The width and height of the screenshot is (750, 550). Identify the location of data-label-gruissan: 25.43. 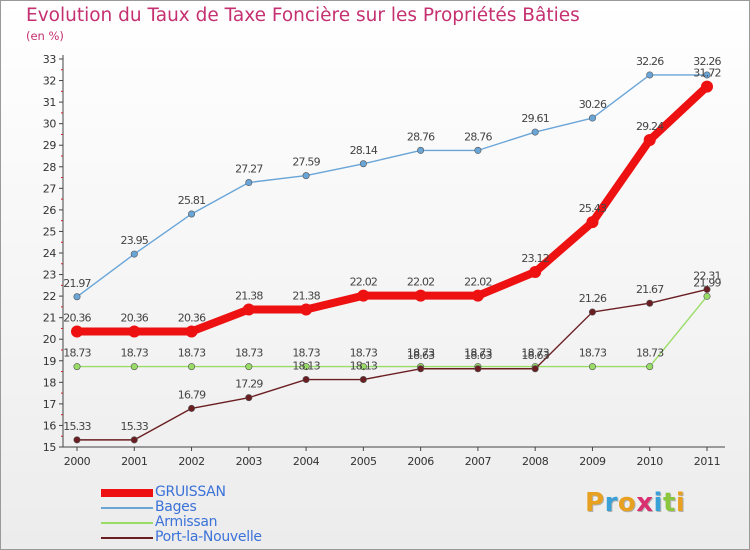
(593, 208).